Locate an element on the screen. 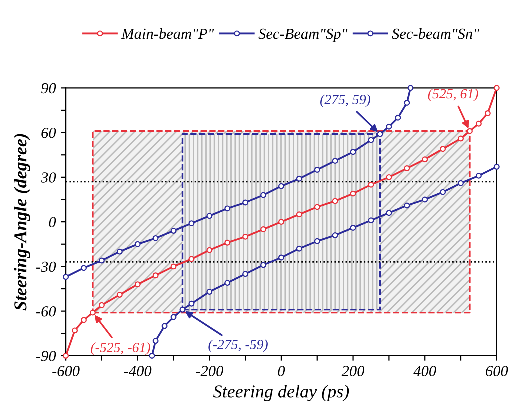 Image resolution: width=516 pixels, height=412 pixels. x-axis-title: Steering delay (ps) is located at coordinates (282, 393).